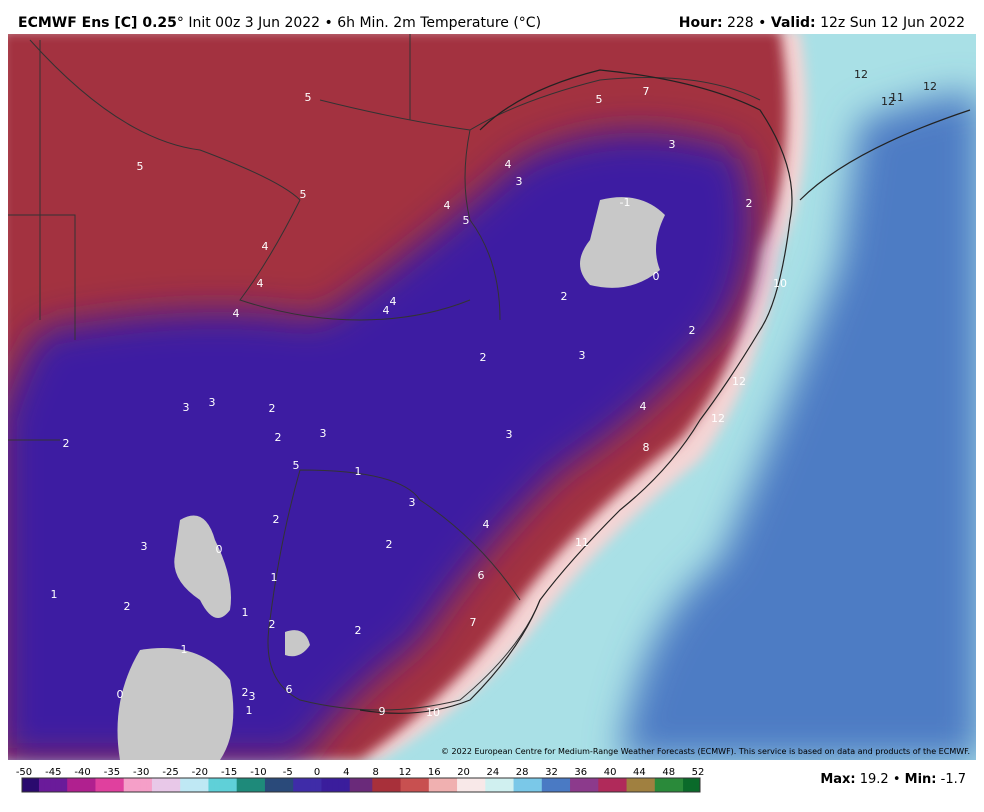 This screenshot has height=812, width=984. What do you see at coordinates (112, 772) in the screenshot?
I see `colorbar-label: -35` at bounding box center [112, 772].